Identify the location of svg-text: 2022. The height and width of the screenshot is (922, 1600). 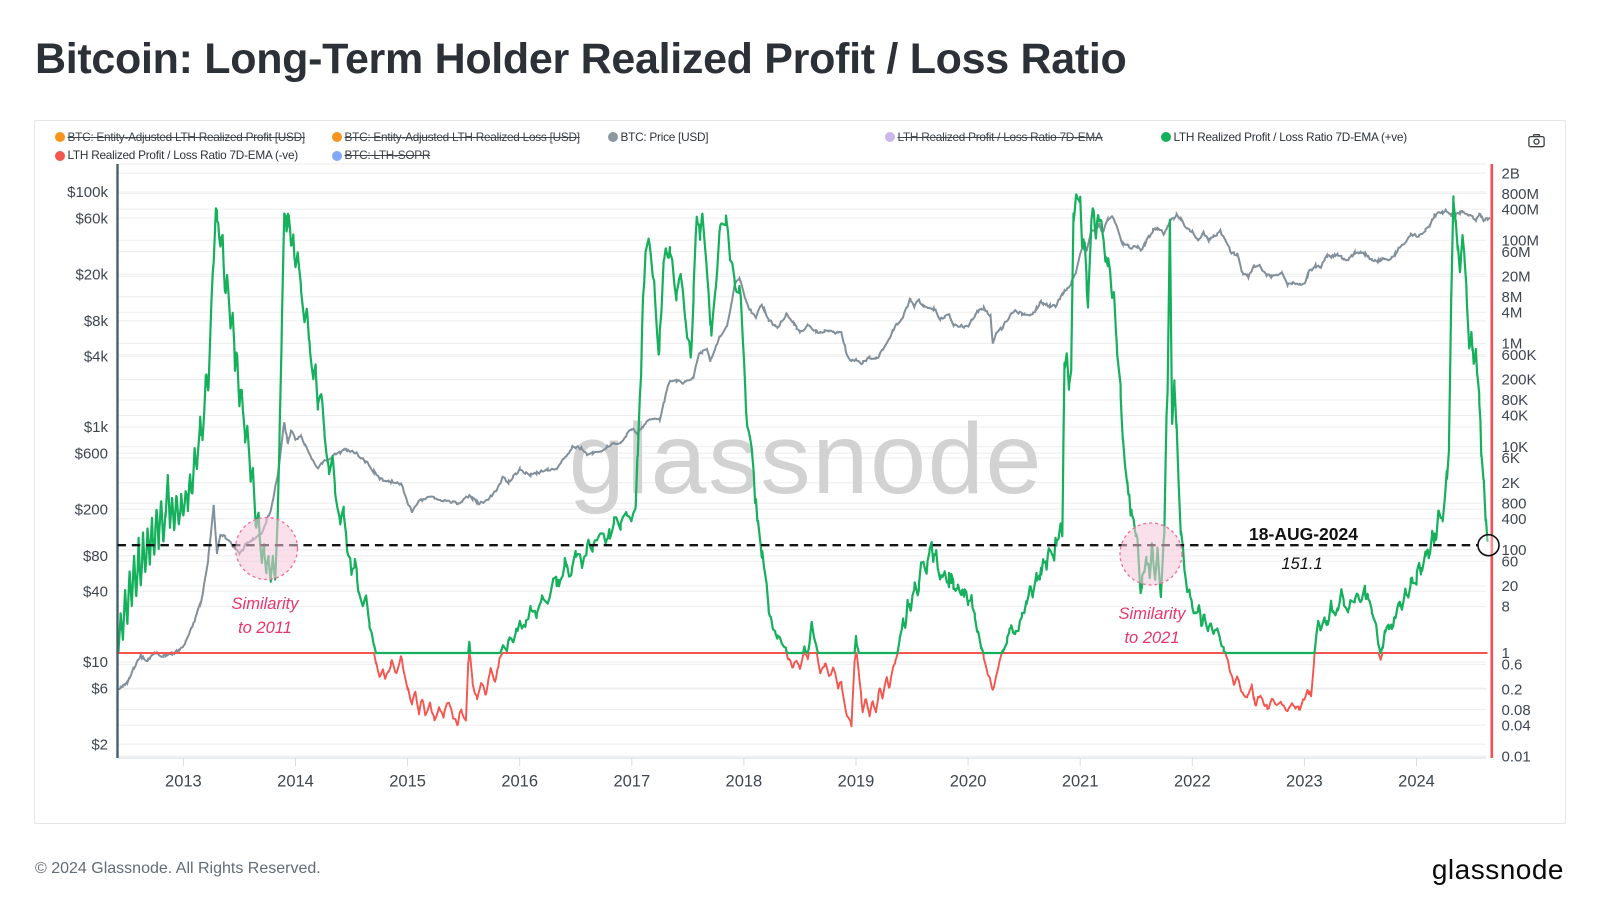
(1192, 782).